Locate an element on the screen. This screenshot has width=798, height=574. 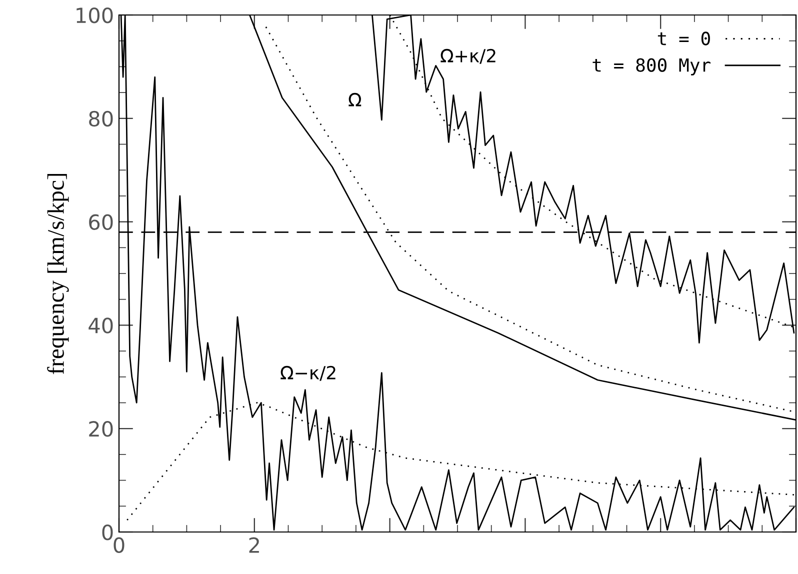
y-axis-title: frequency [km/s/kpc] is located at coordinates (58, 274).